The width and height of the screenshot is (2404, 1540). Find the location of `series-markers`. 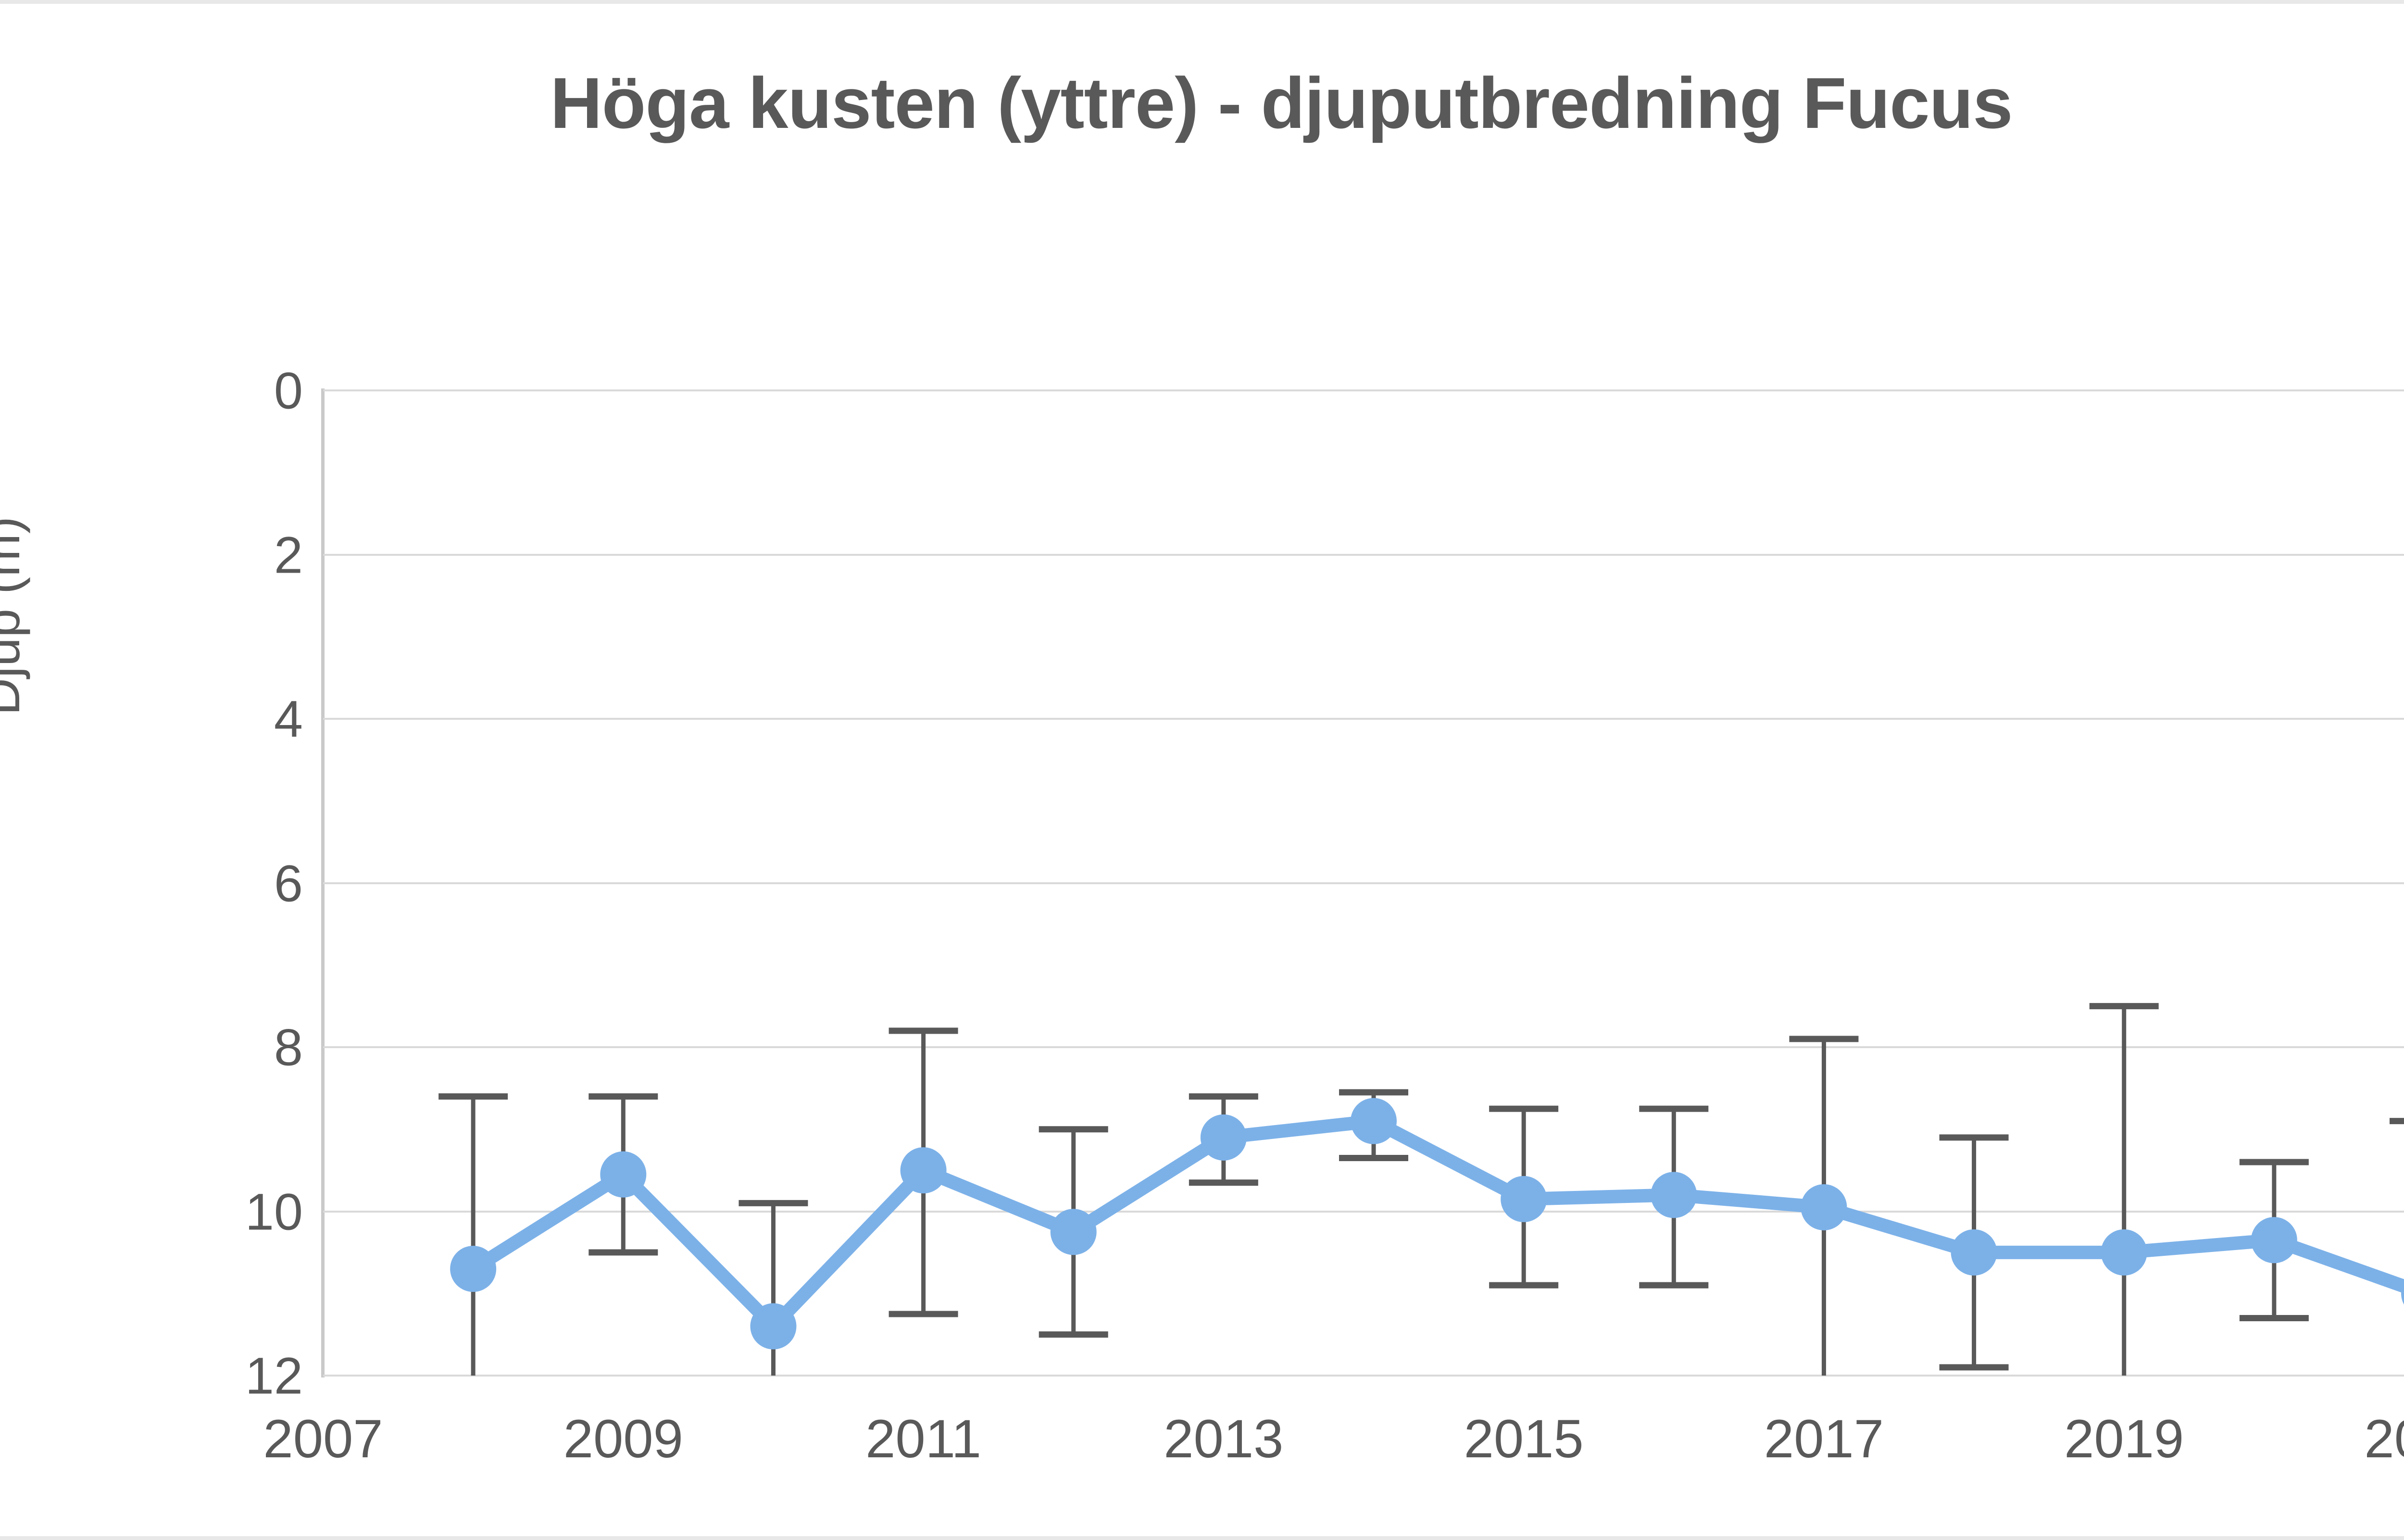

series-markers is located at coordinates (1427, 1224).